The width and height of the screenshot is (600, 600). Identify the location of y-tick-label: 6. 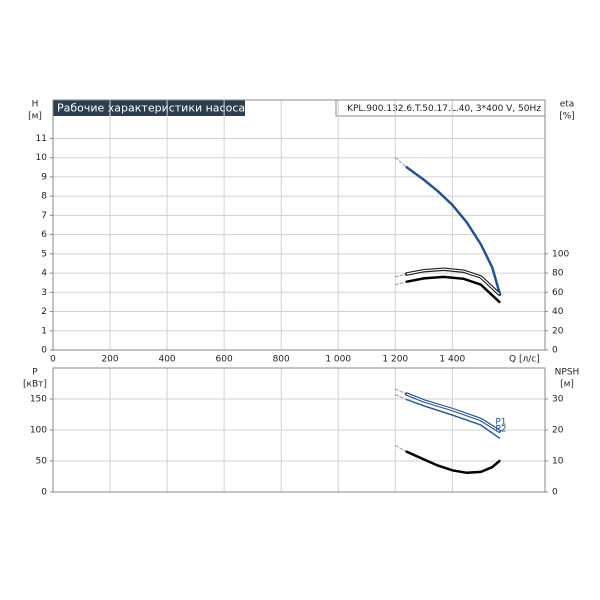
(44, 235).